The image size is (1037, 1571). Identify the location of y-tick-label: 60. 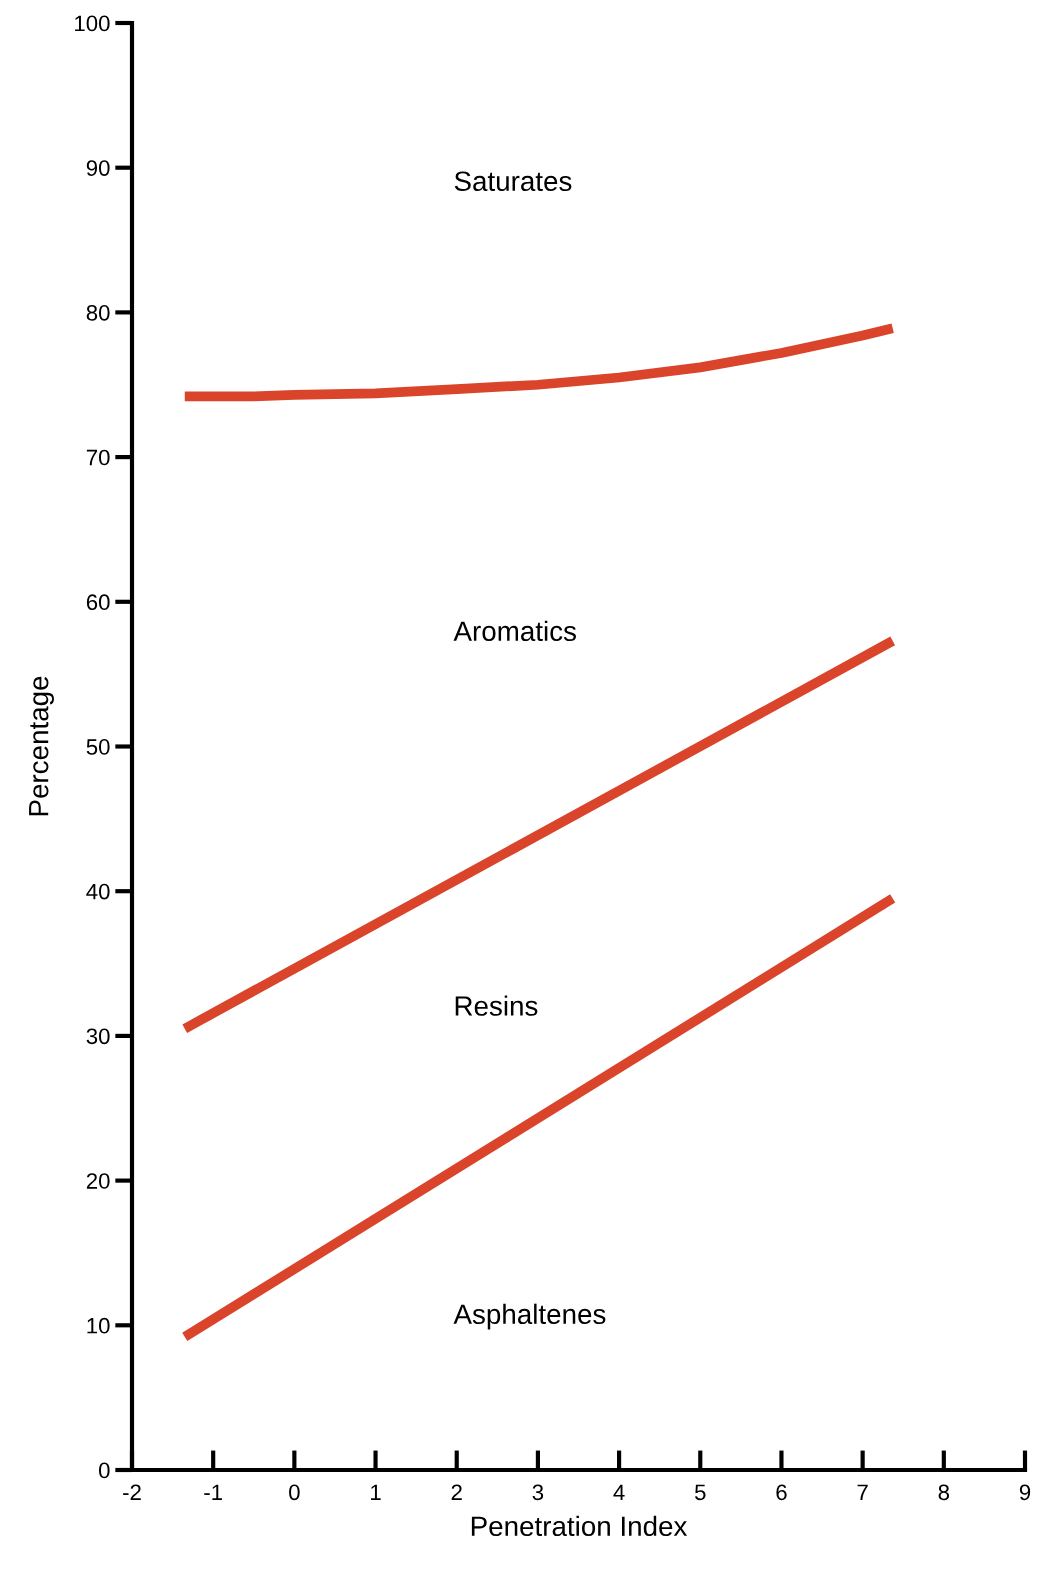
(98, 602).